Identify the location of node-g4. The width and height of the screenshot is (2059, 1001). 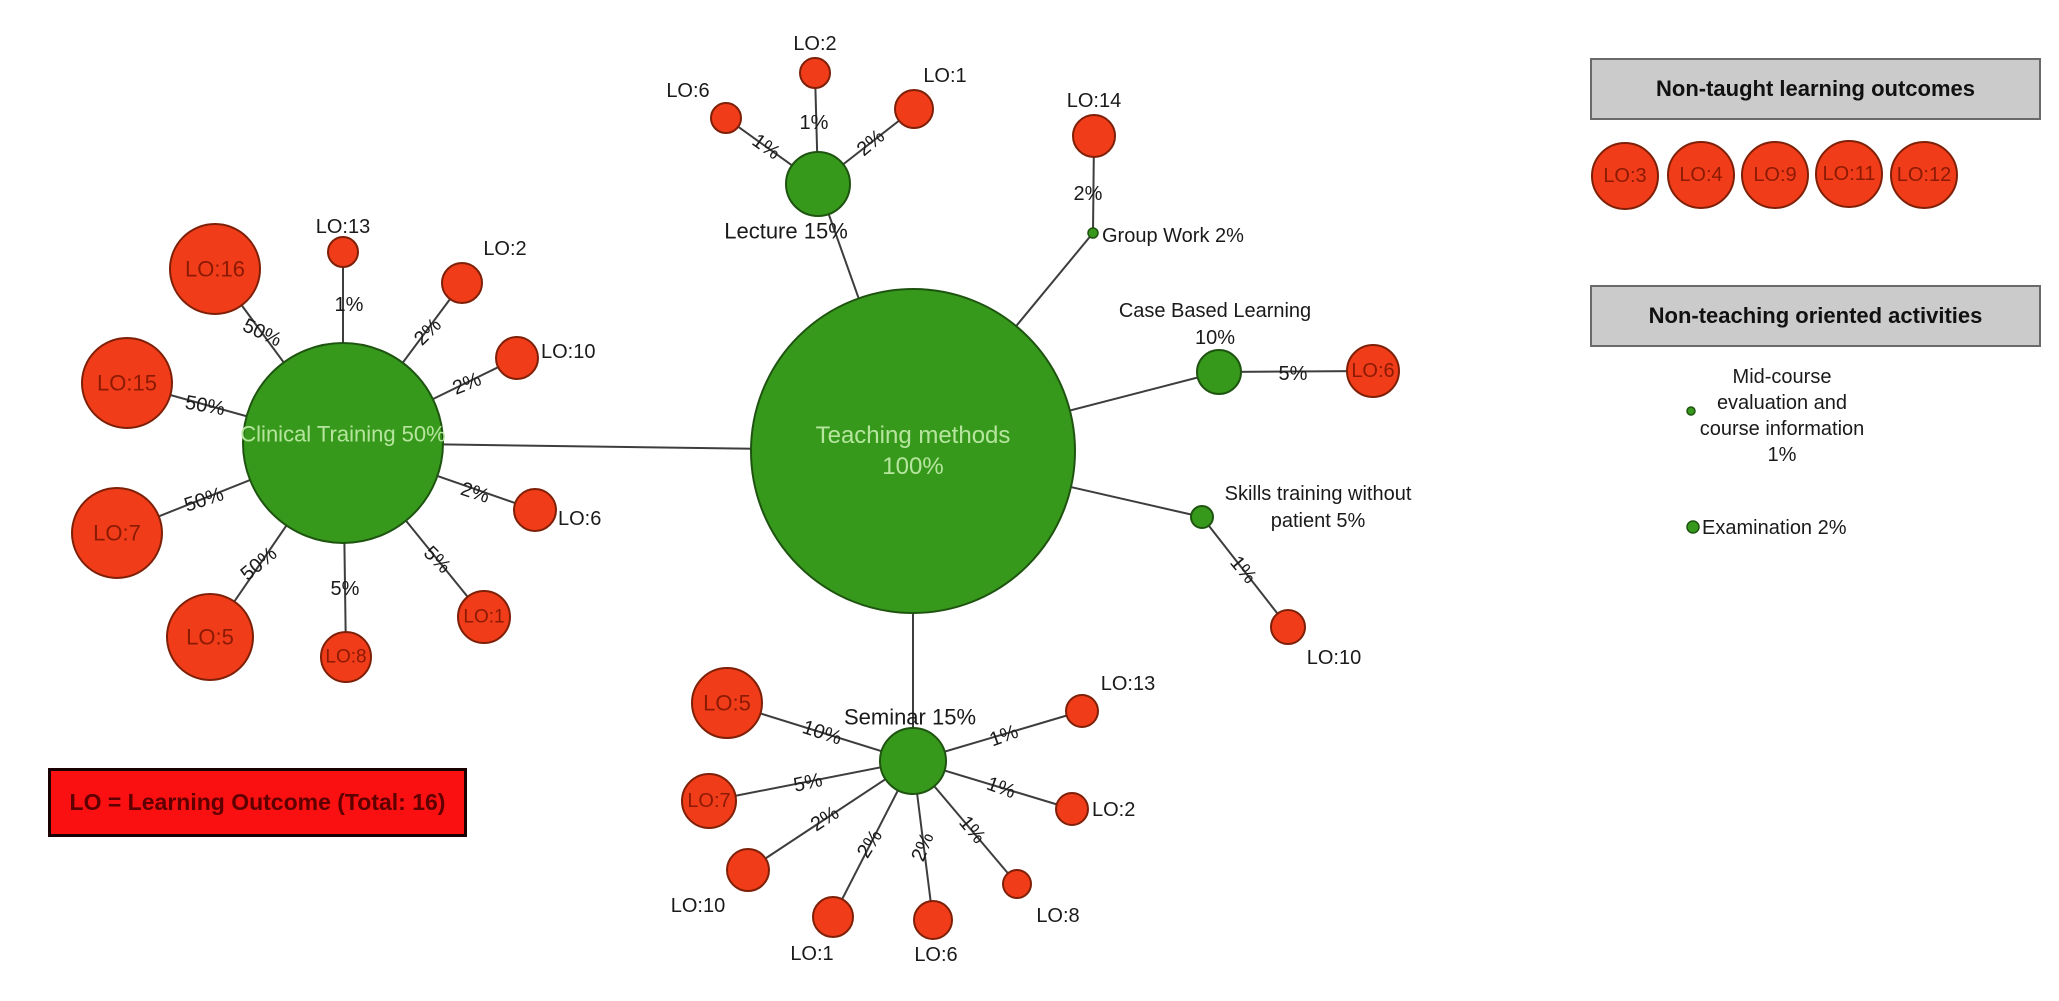
(1701, 175).